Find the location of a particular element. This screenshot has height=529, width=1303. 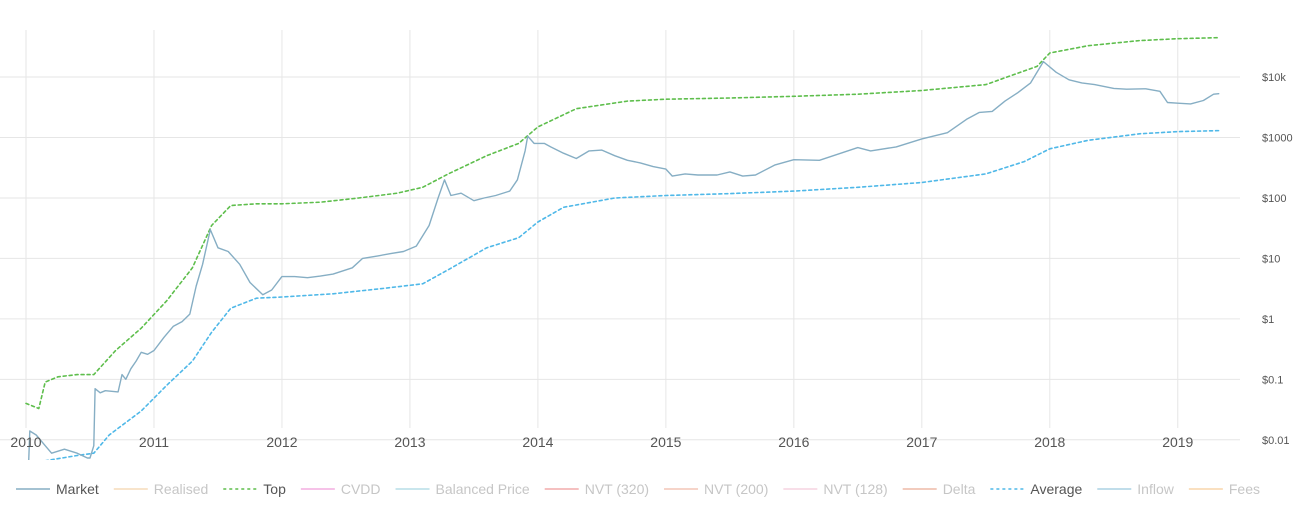

legend-label: CVDD is located at coordinates (361, 489).